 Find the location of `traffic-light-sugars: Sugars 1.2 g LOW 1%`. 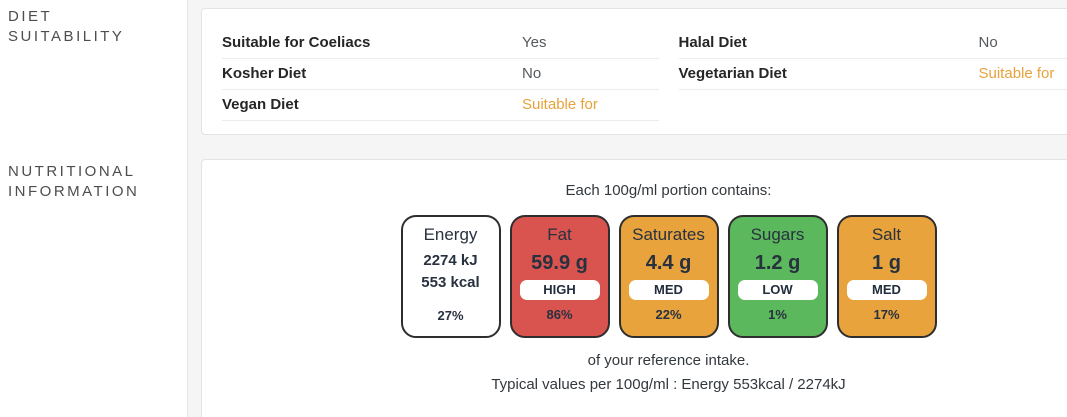

traffic-light-sugars: Sugars 1.2 g LOW 1% is located at coordinates (777, 276).